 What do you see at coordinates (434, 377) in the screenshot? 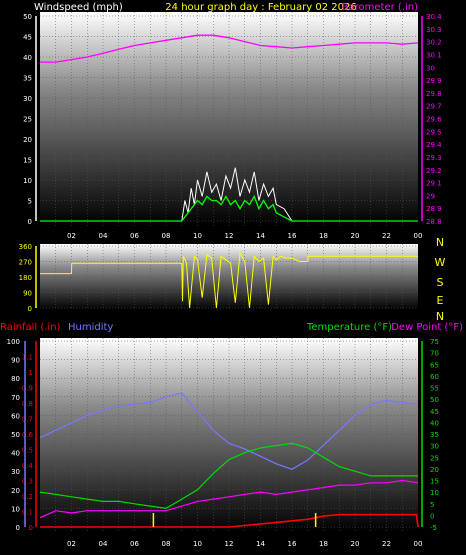
I see `temperature-tick-label: 60` at bounding box center [434, 377].